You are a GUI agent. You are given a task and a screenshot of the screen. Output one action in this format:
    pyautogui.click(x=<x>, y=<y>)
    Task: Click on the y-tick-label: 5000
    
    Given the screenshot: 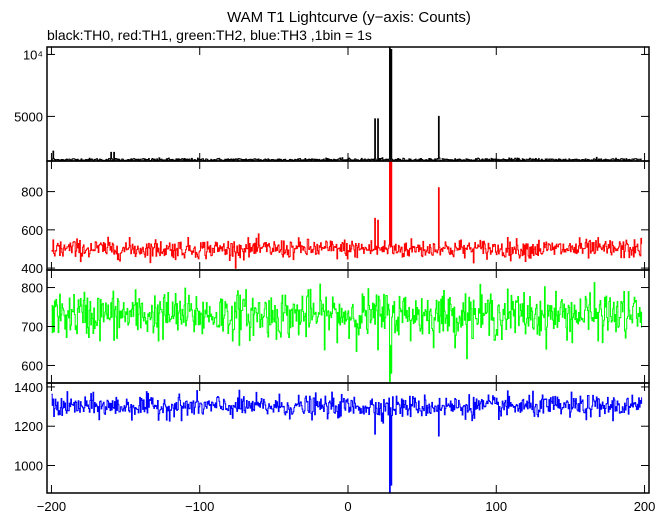 What is the action you would take?
    pyautogui.click(x=28, y=116)
    